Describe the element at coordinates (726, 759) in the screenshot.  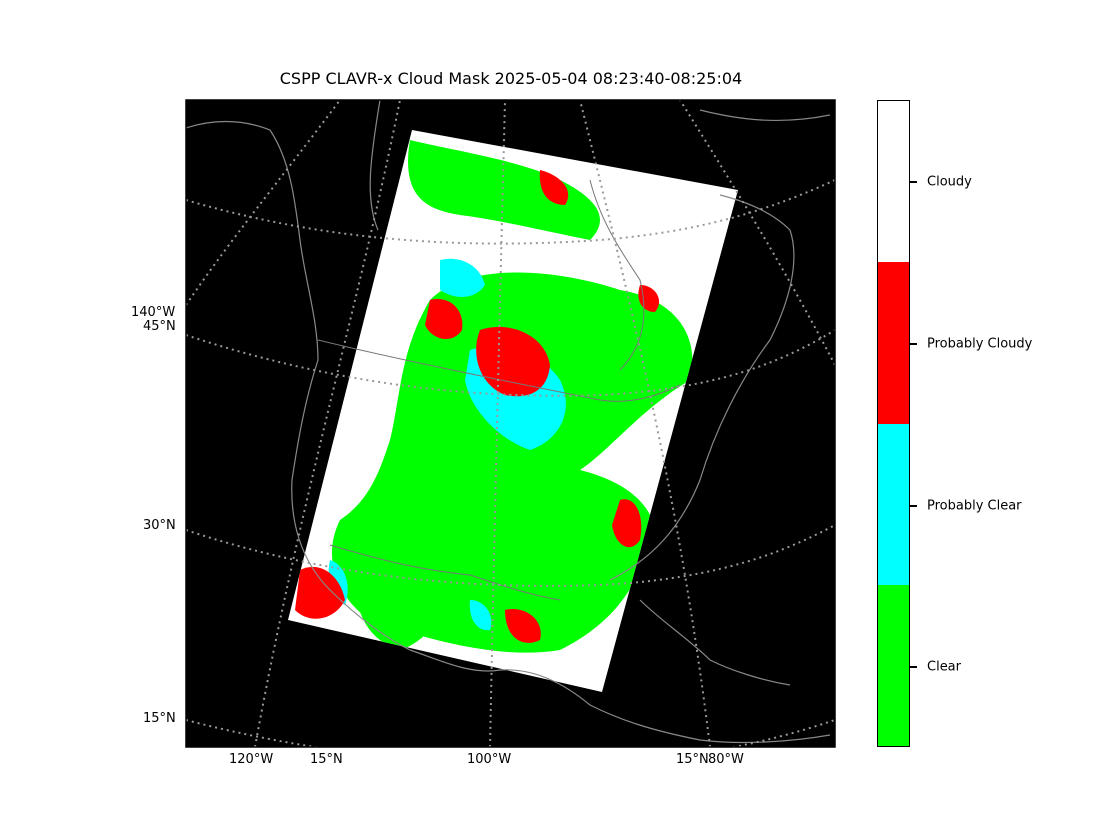
I see `lon-label-80w: 80°W` at that location.